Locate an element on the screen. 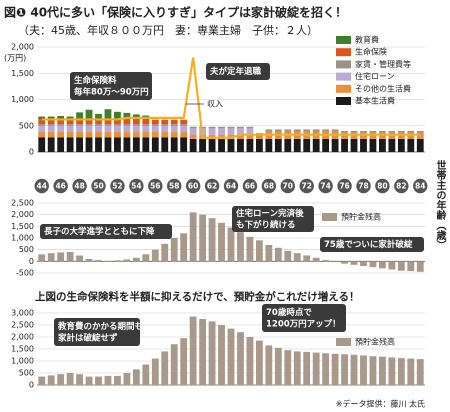 The height and width of the screenshot is (412, 450). x-tick-label: 76 is located at coordinates (344, 186).